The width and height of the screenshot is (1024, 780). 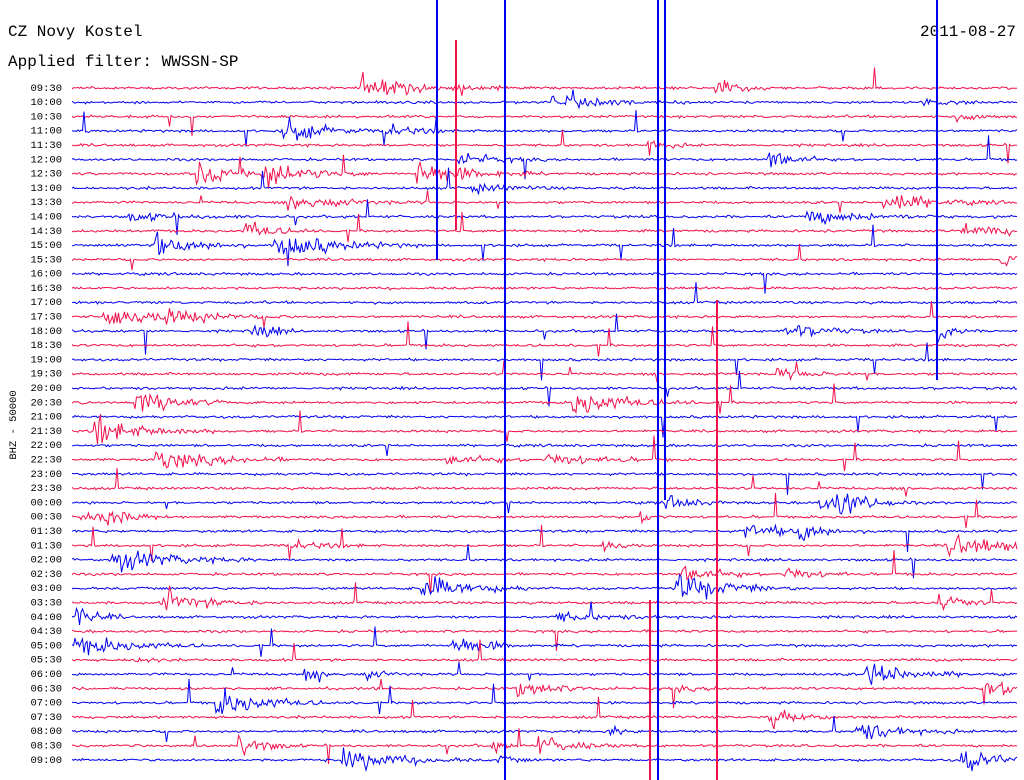 What do you see at coordinates (46, 475) in the screenshot?
I see `row-label: 23:00` at bounding box center [46, 475].